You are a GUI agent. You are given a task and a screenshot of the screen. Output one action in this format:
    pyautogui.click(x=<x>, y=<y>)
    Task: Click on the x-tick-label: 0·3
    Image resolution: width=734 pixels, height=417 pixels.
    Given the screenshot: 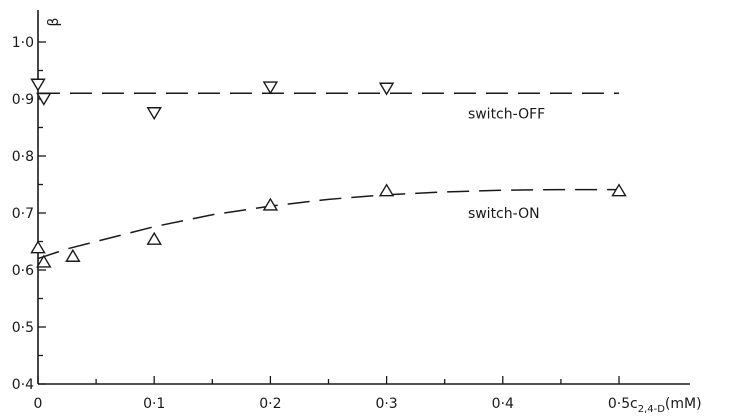 What is the action you would take?
    pyautogui.click(x=386, y=404)
    